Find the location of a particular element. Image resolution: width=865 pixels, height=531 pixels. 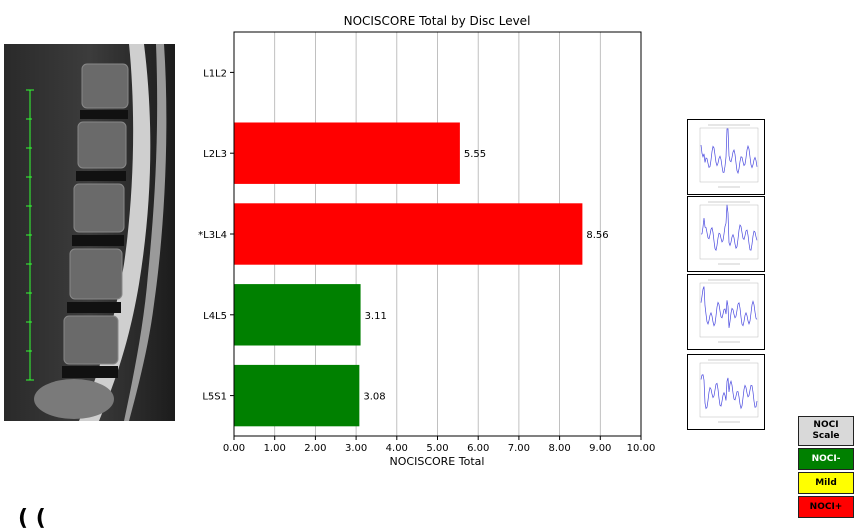

y-tick-label: L2L3 is located at coordinates (215, 154).